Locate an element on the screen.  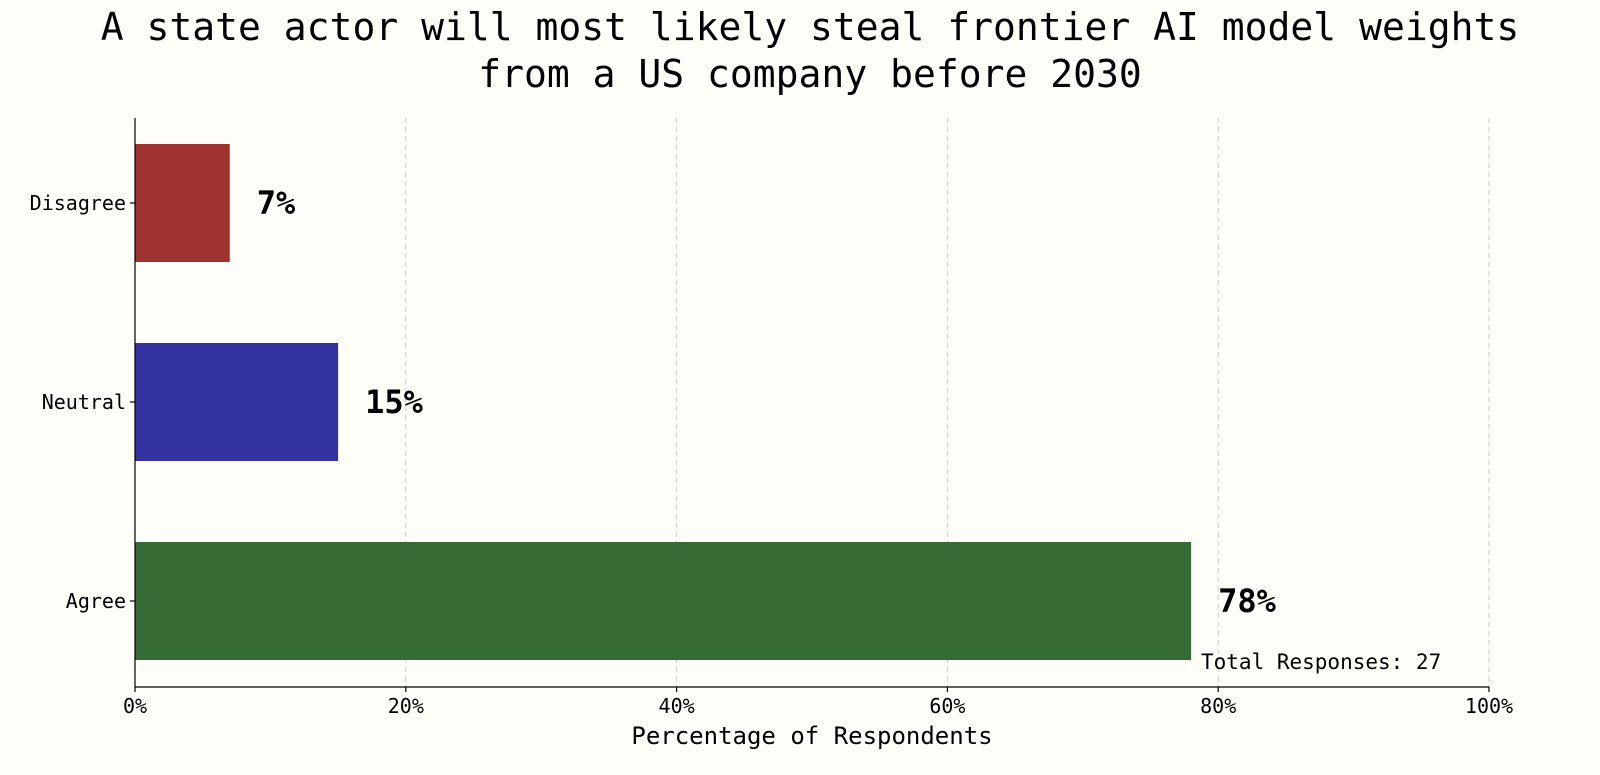
total-responses-note: Total Responses: 27 is located at coordinates (1321, 662).